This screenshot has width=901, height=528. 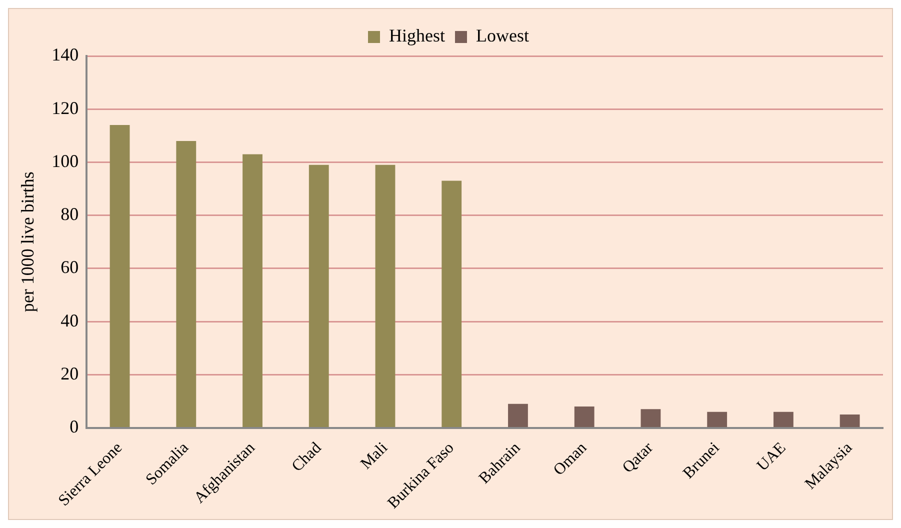 I want to click on y-tick-label: 100, so click(x=65, y=160).